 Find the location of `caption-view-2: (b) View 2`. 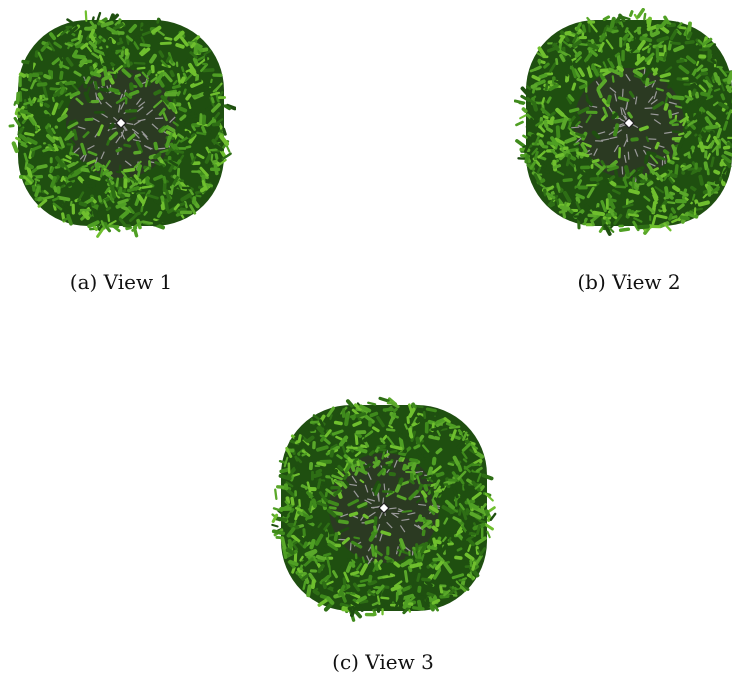

caption-view-2: (b) View 2 is located at coordinates (629, 282).